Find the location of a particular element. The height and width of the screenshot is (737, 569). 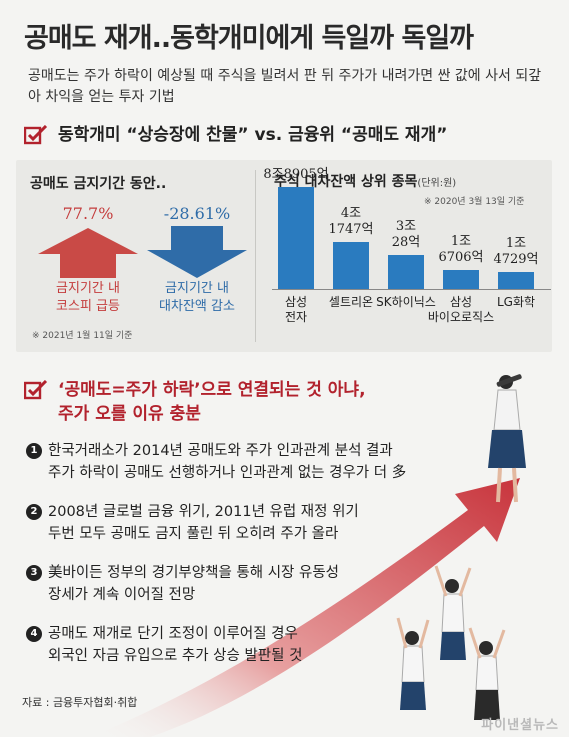

item-line2: 주가 하락이 공매도 선행하거나 인과관계 없는 경우가 더 多 is located at coordinates (227, 473).